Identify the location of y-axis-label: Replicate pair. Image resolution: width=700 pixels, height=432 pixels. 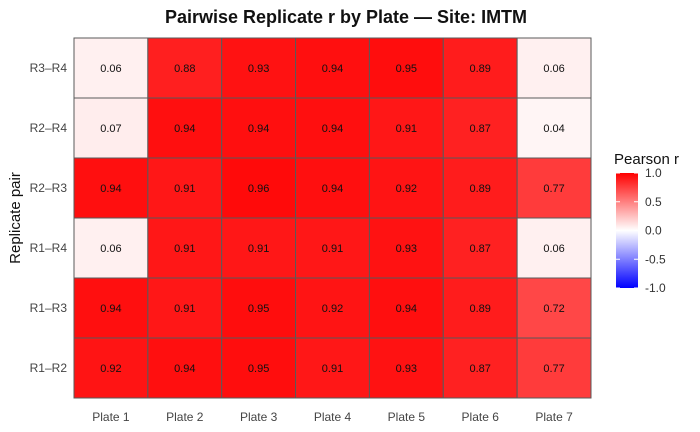
(15, 218).